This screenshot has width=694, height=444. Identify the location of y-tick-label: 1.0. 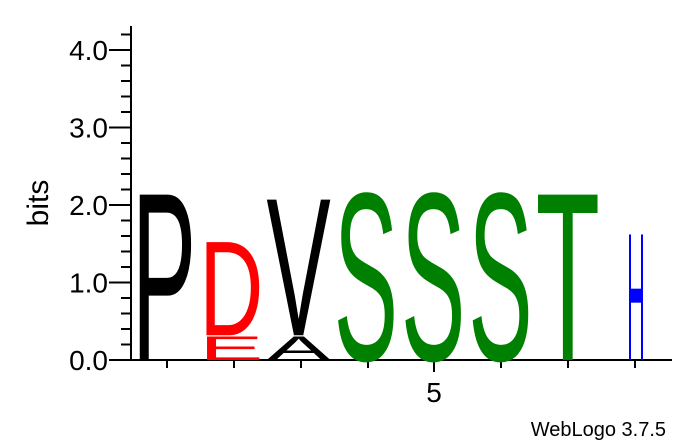
(88, 283).